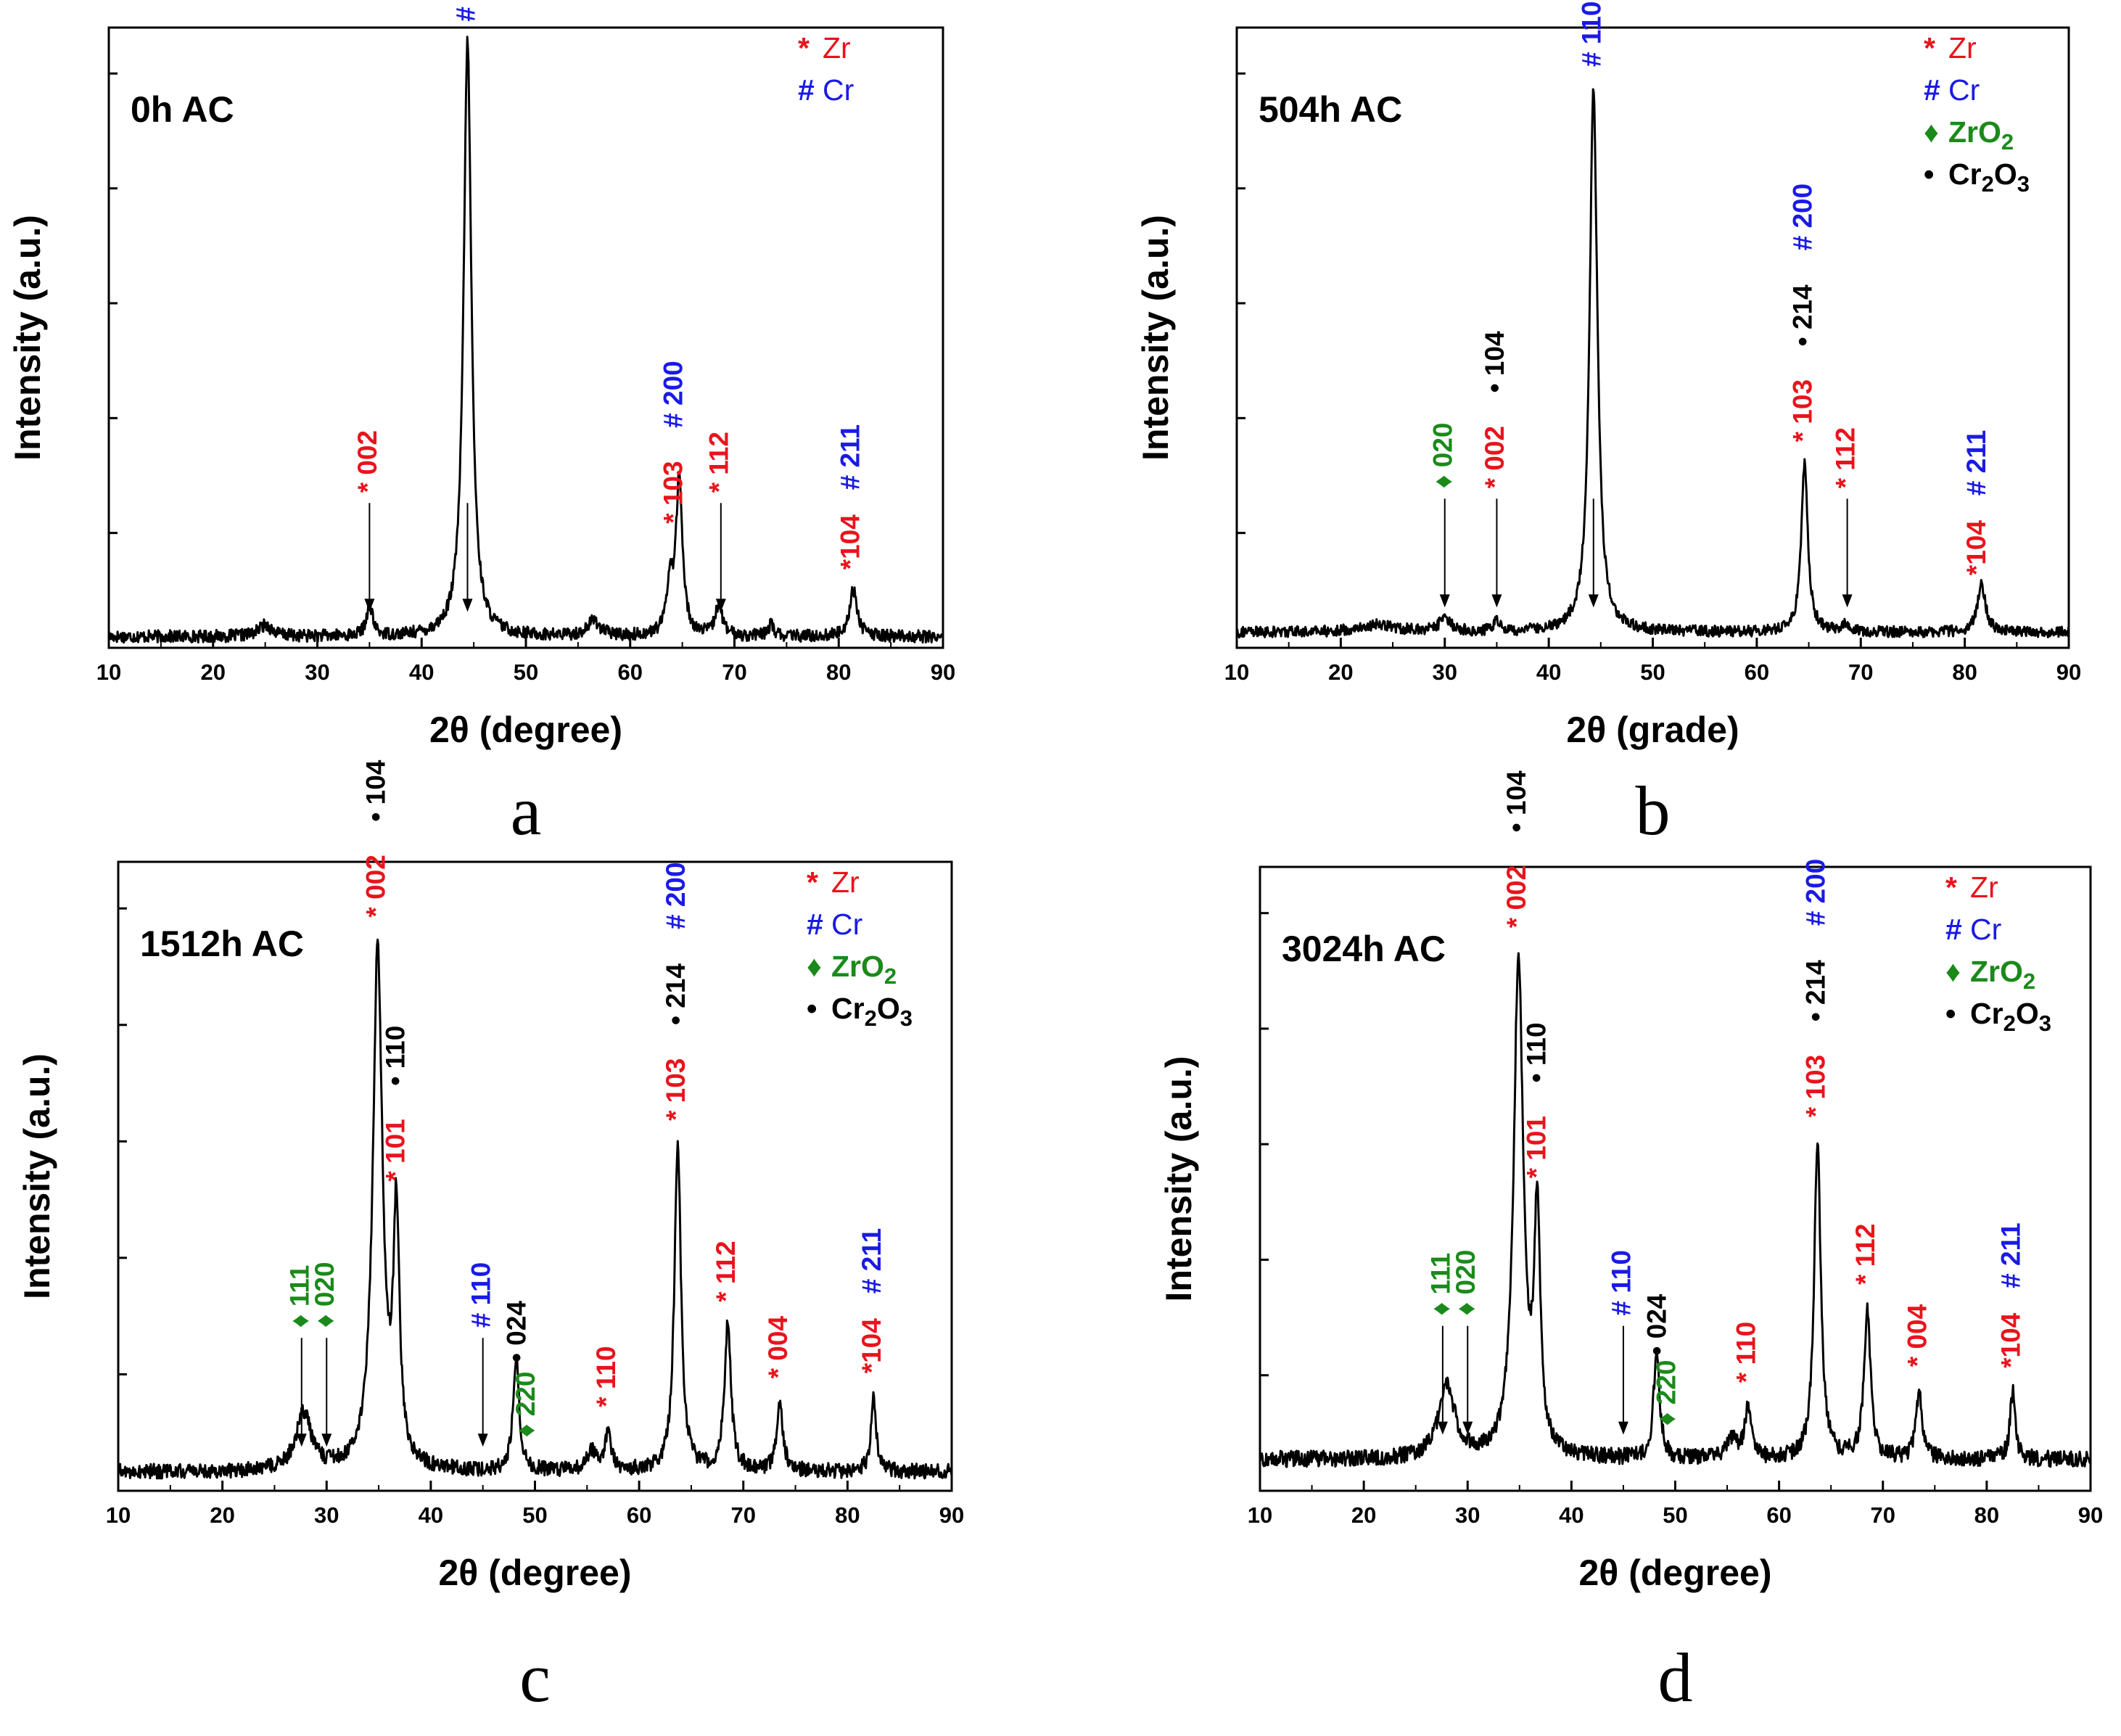  I want to click on legend-symbol: *, so click(804, 48).